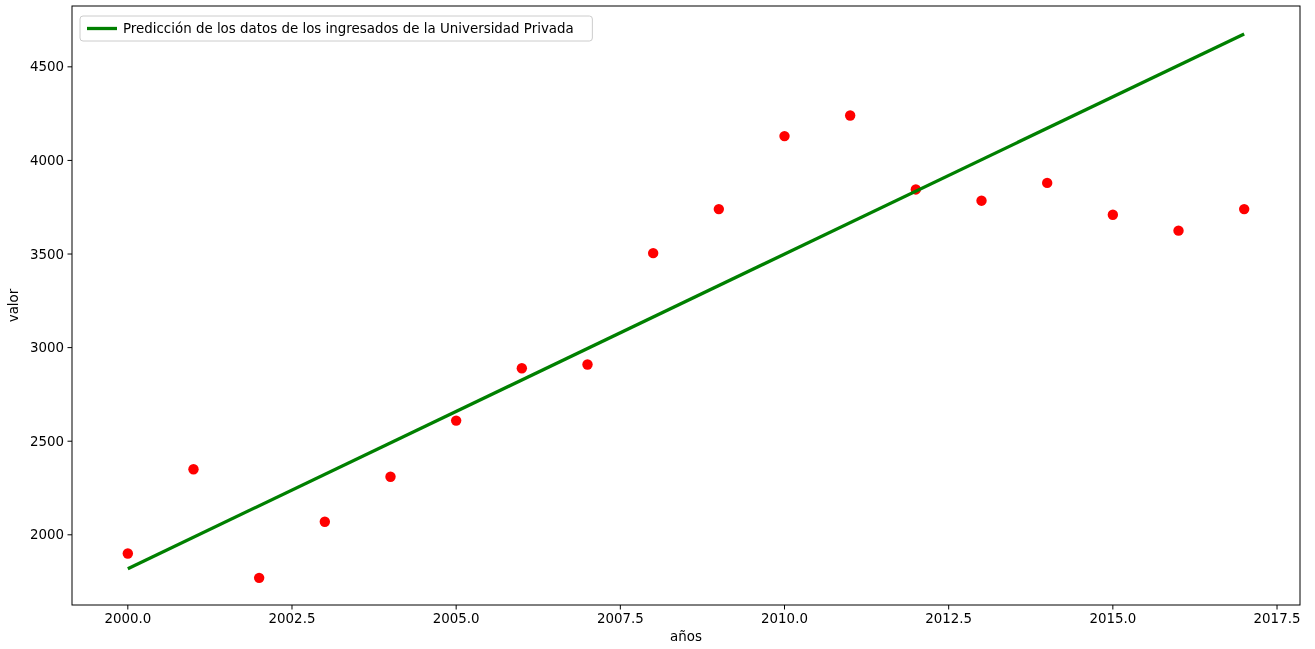 The height and width of the screenshot is (649, 1315). I want to click on x-tick-label: 2002.5, so click(292, 618).